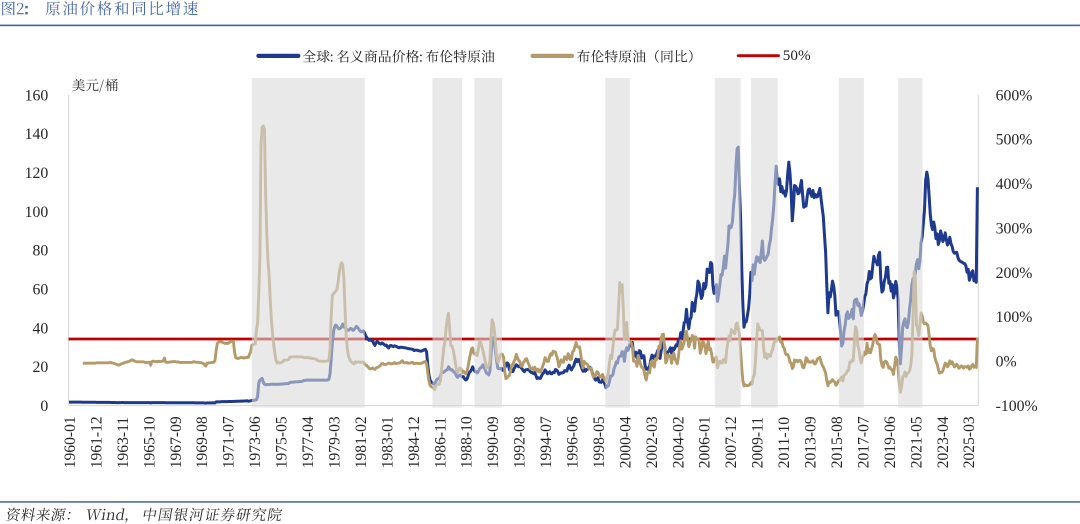 This screenshot has width=1080, height=524. I want to click on svg-text: 1990-09, so click(493, 442).